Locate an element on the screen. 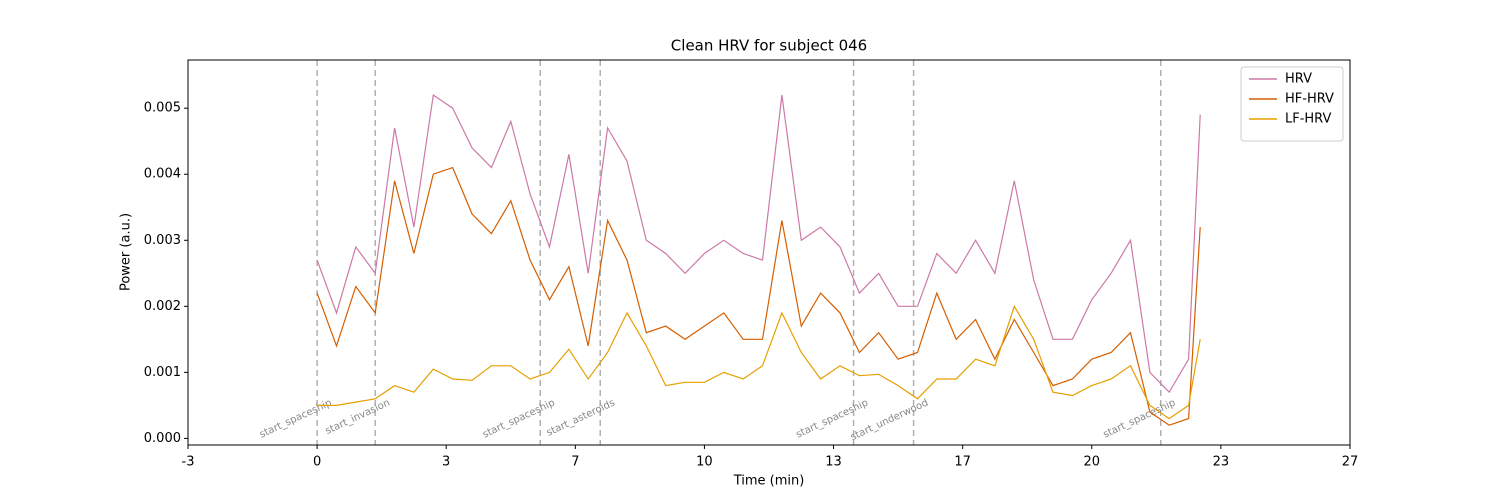 This screenshot has width=1500, height=504. legend-label: HRV is located at coordinates (1298, 79).